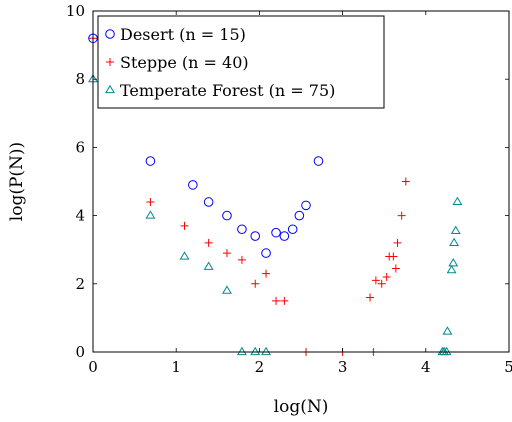 This screenshot has height=422, width=512. I want to click on legend-box, so click(241, 62).